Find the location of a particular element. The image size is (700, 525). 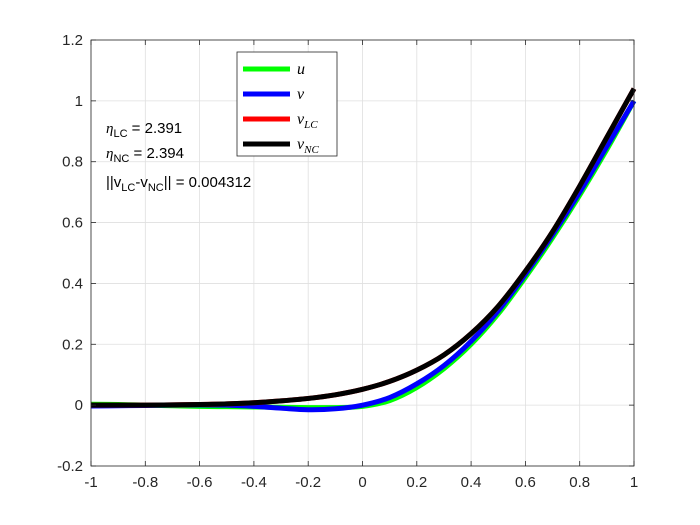

x-tick-label: 0.2 is located at coordinates (416, 482).